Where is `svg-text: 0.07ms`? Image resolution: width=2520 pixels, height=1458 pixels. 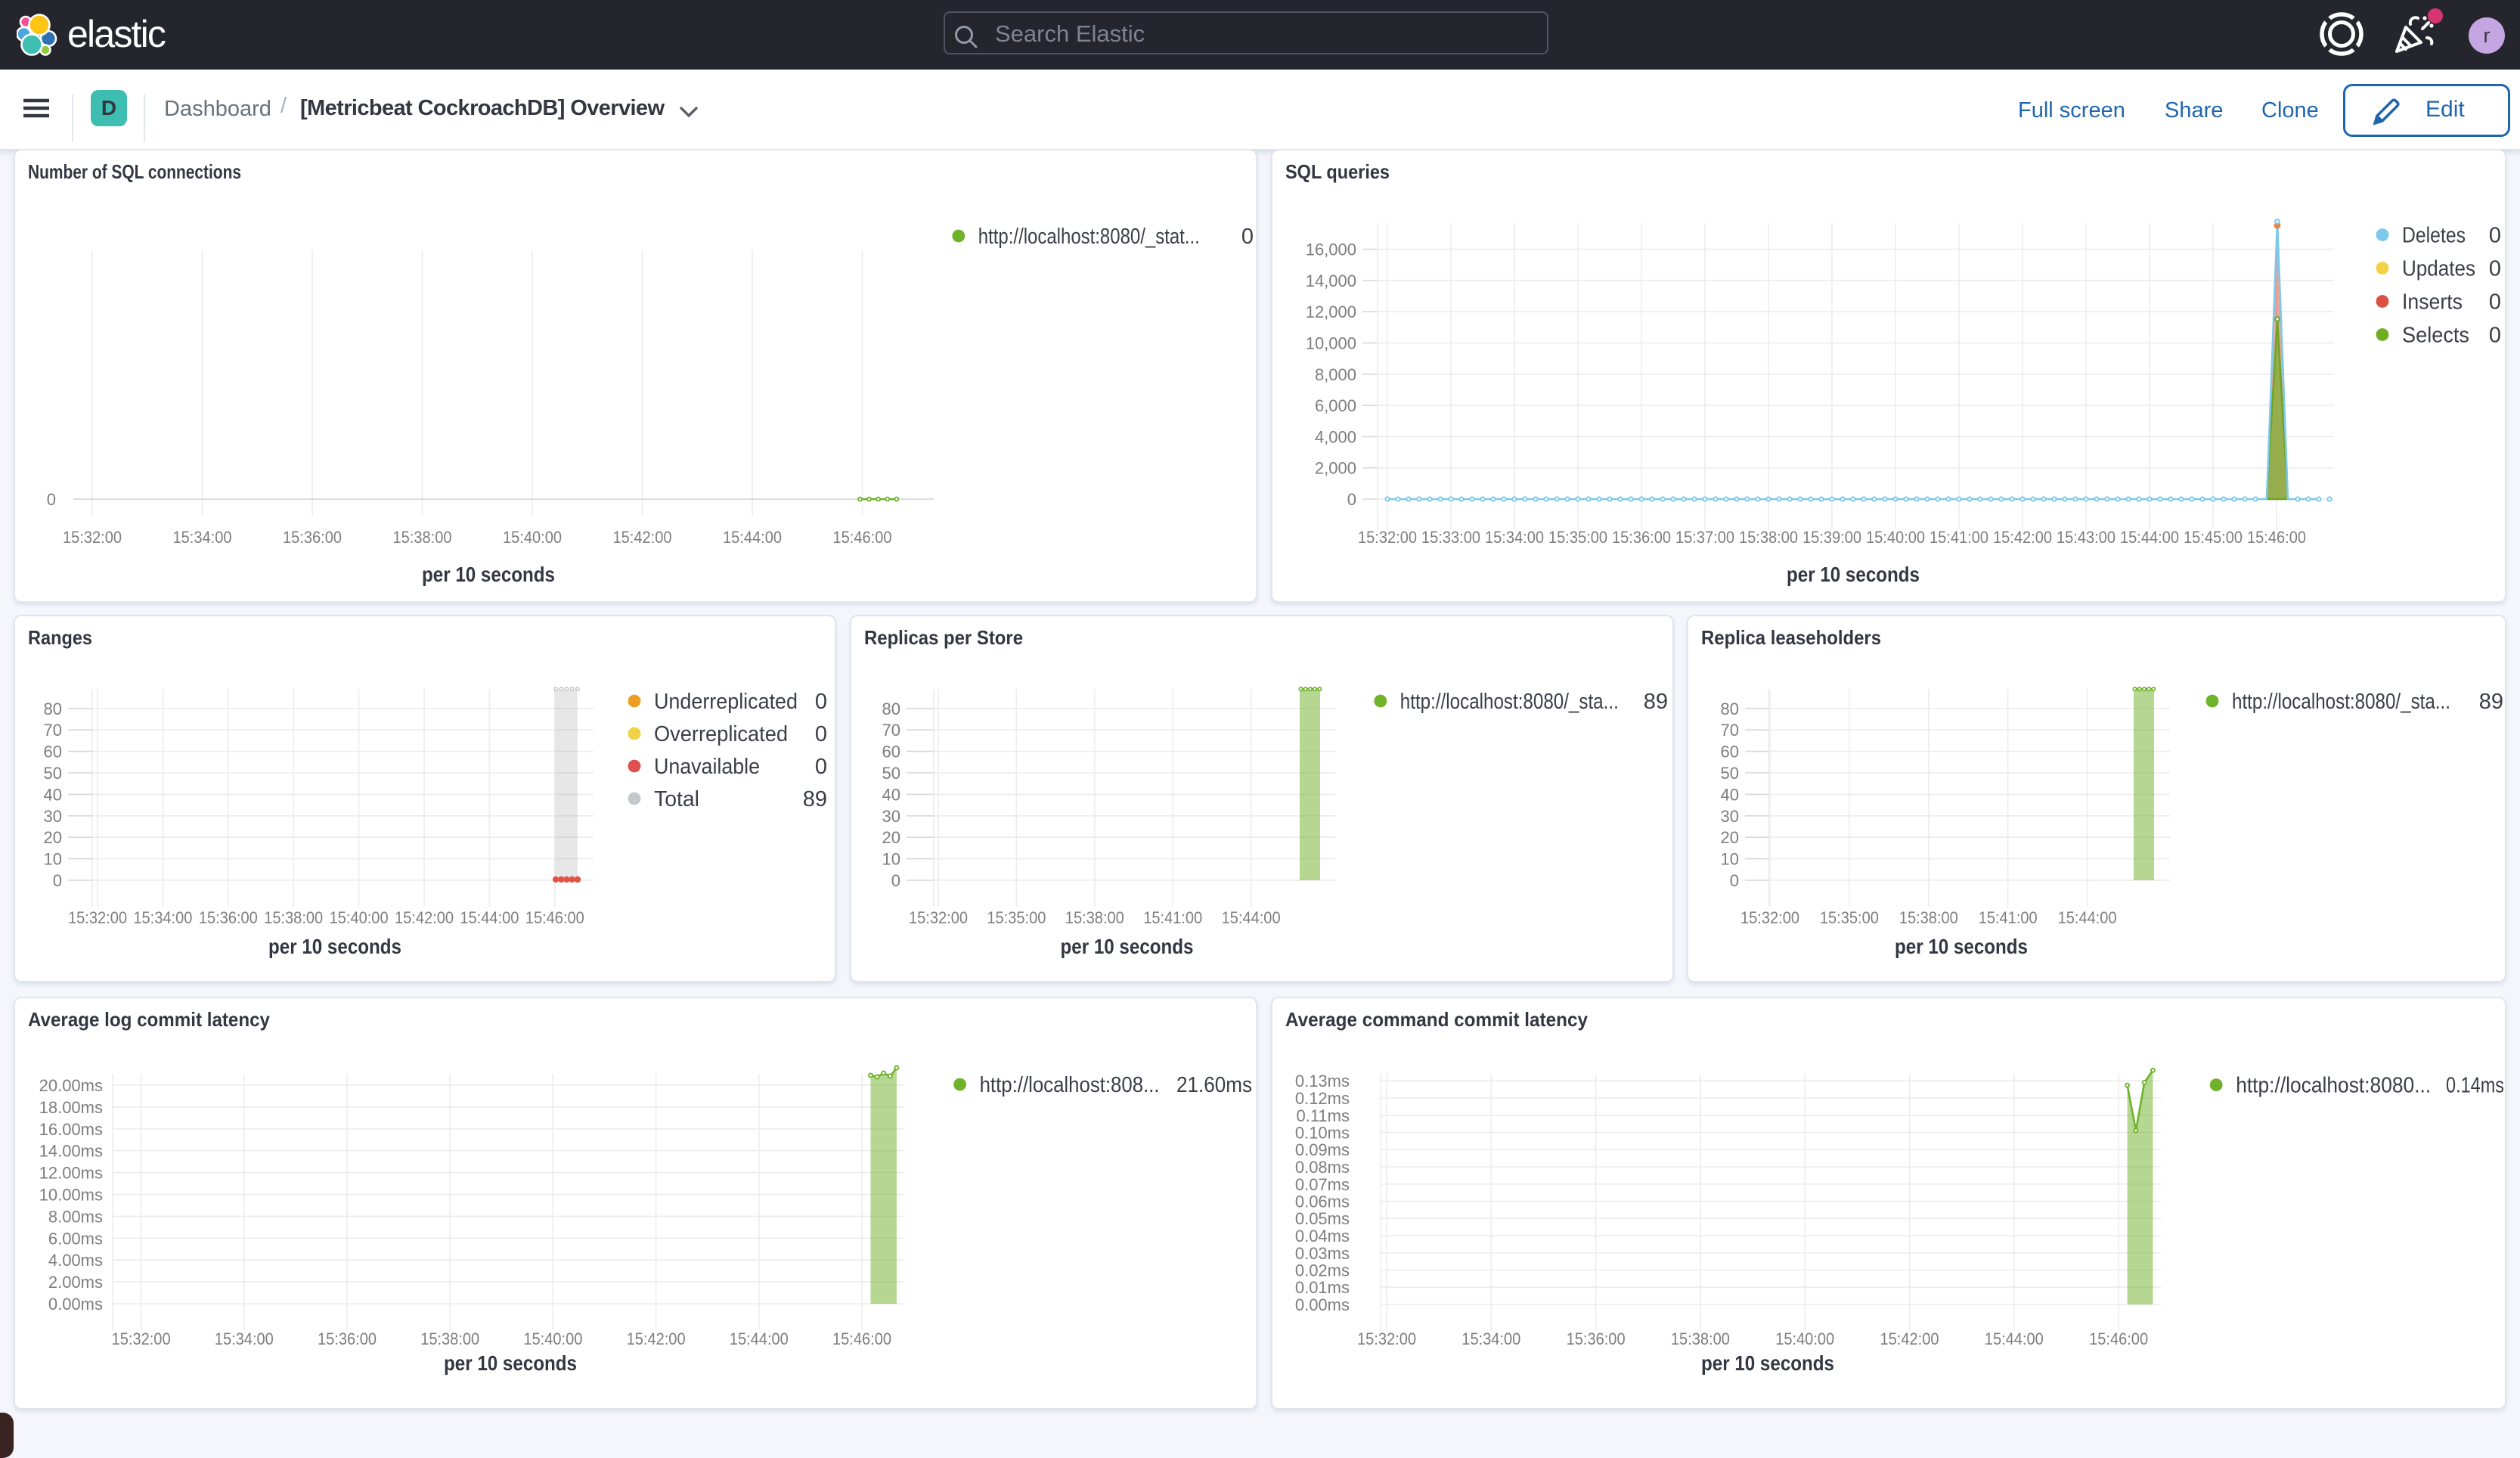 svg-text: 0.07ms is located at coordinates (1322, 1184).